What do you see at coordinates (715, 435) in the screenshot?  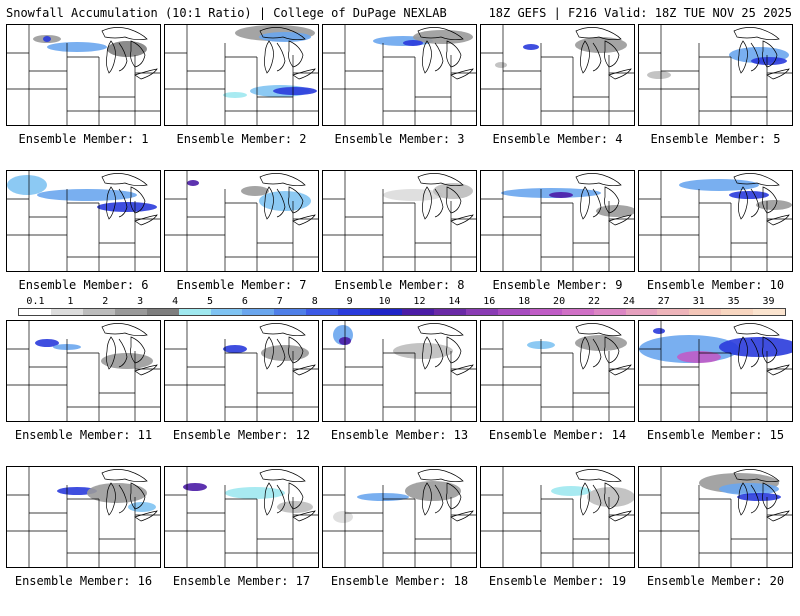 I see `ensemble-member-label: Ensemble Member: 15` at bounding box center [715, 435].